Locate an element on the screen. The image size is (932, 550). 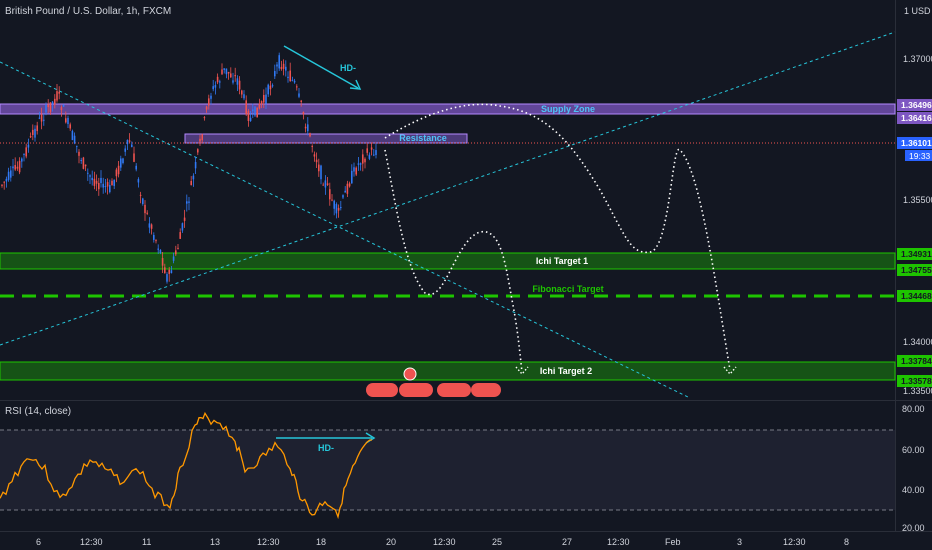
ichi2-top-marker is located at coordinates (914, 361).